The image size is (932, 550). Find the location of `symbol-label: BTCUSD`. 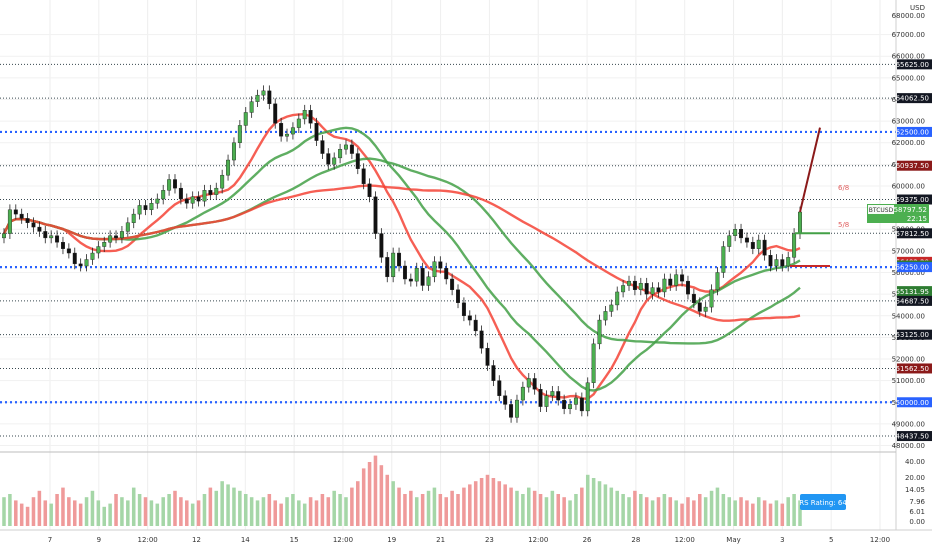

symbol-label: BTCUSD is located at coordinates (881, 210).